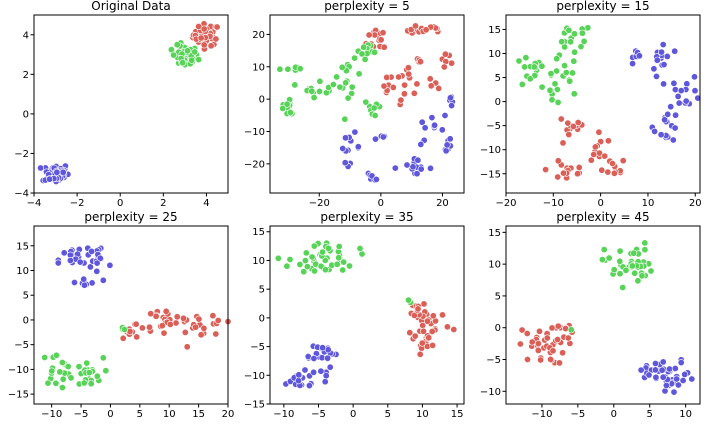  What do you see at coordinates (494, 265) in the screenshot?
I see `y-tick-label: 10` at bounding box center [494, 265].